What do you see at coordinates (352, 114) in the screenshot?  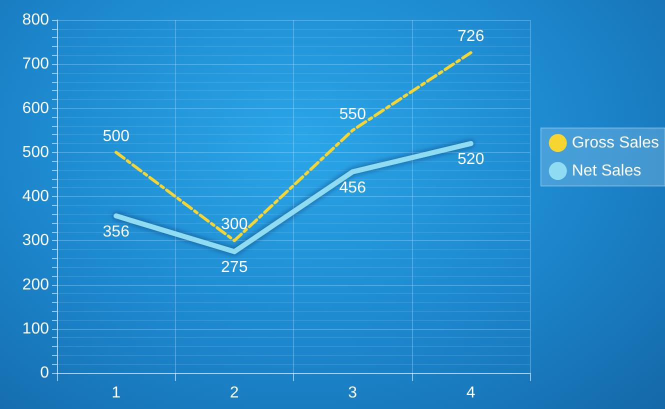 I see `data-label: 550` at bounding box center [352, 114].